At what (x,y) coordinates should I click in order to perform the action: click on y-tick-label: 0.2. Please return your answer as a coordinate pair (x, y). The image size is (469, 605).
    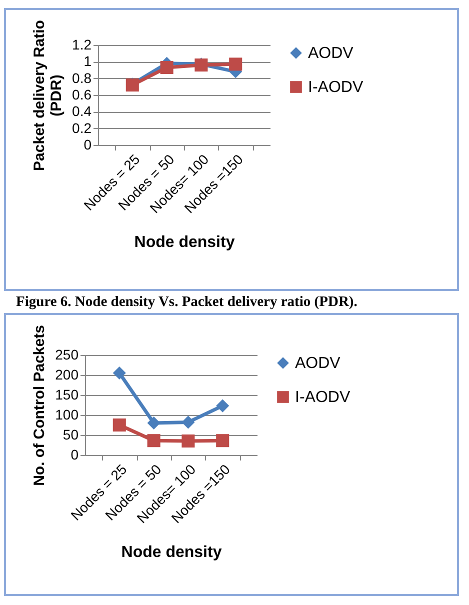
    Looking at the image, I should click on (82, 128).